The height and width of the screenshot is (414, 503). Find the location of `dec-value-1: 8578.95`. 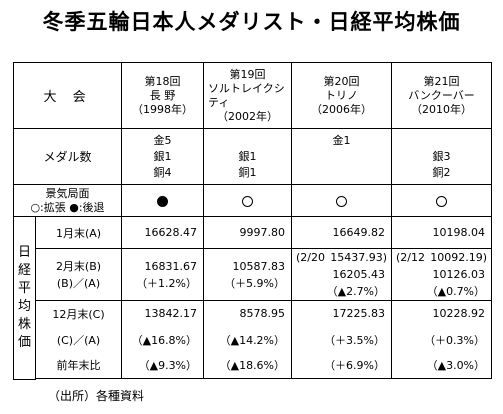

dec-value-1: 8578.95 is located at coordinates (248, 313).